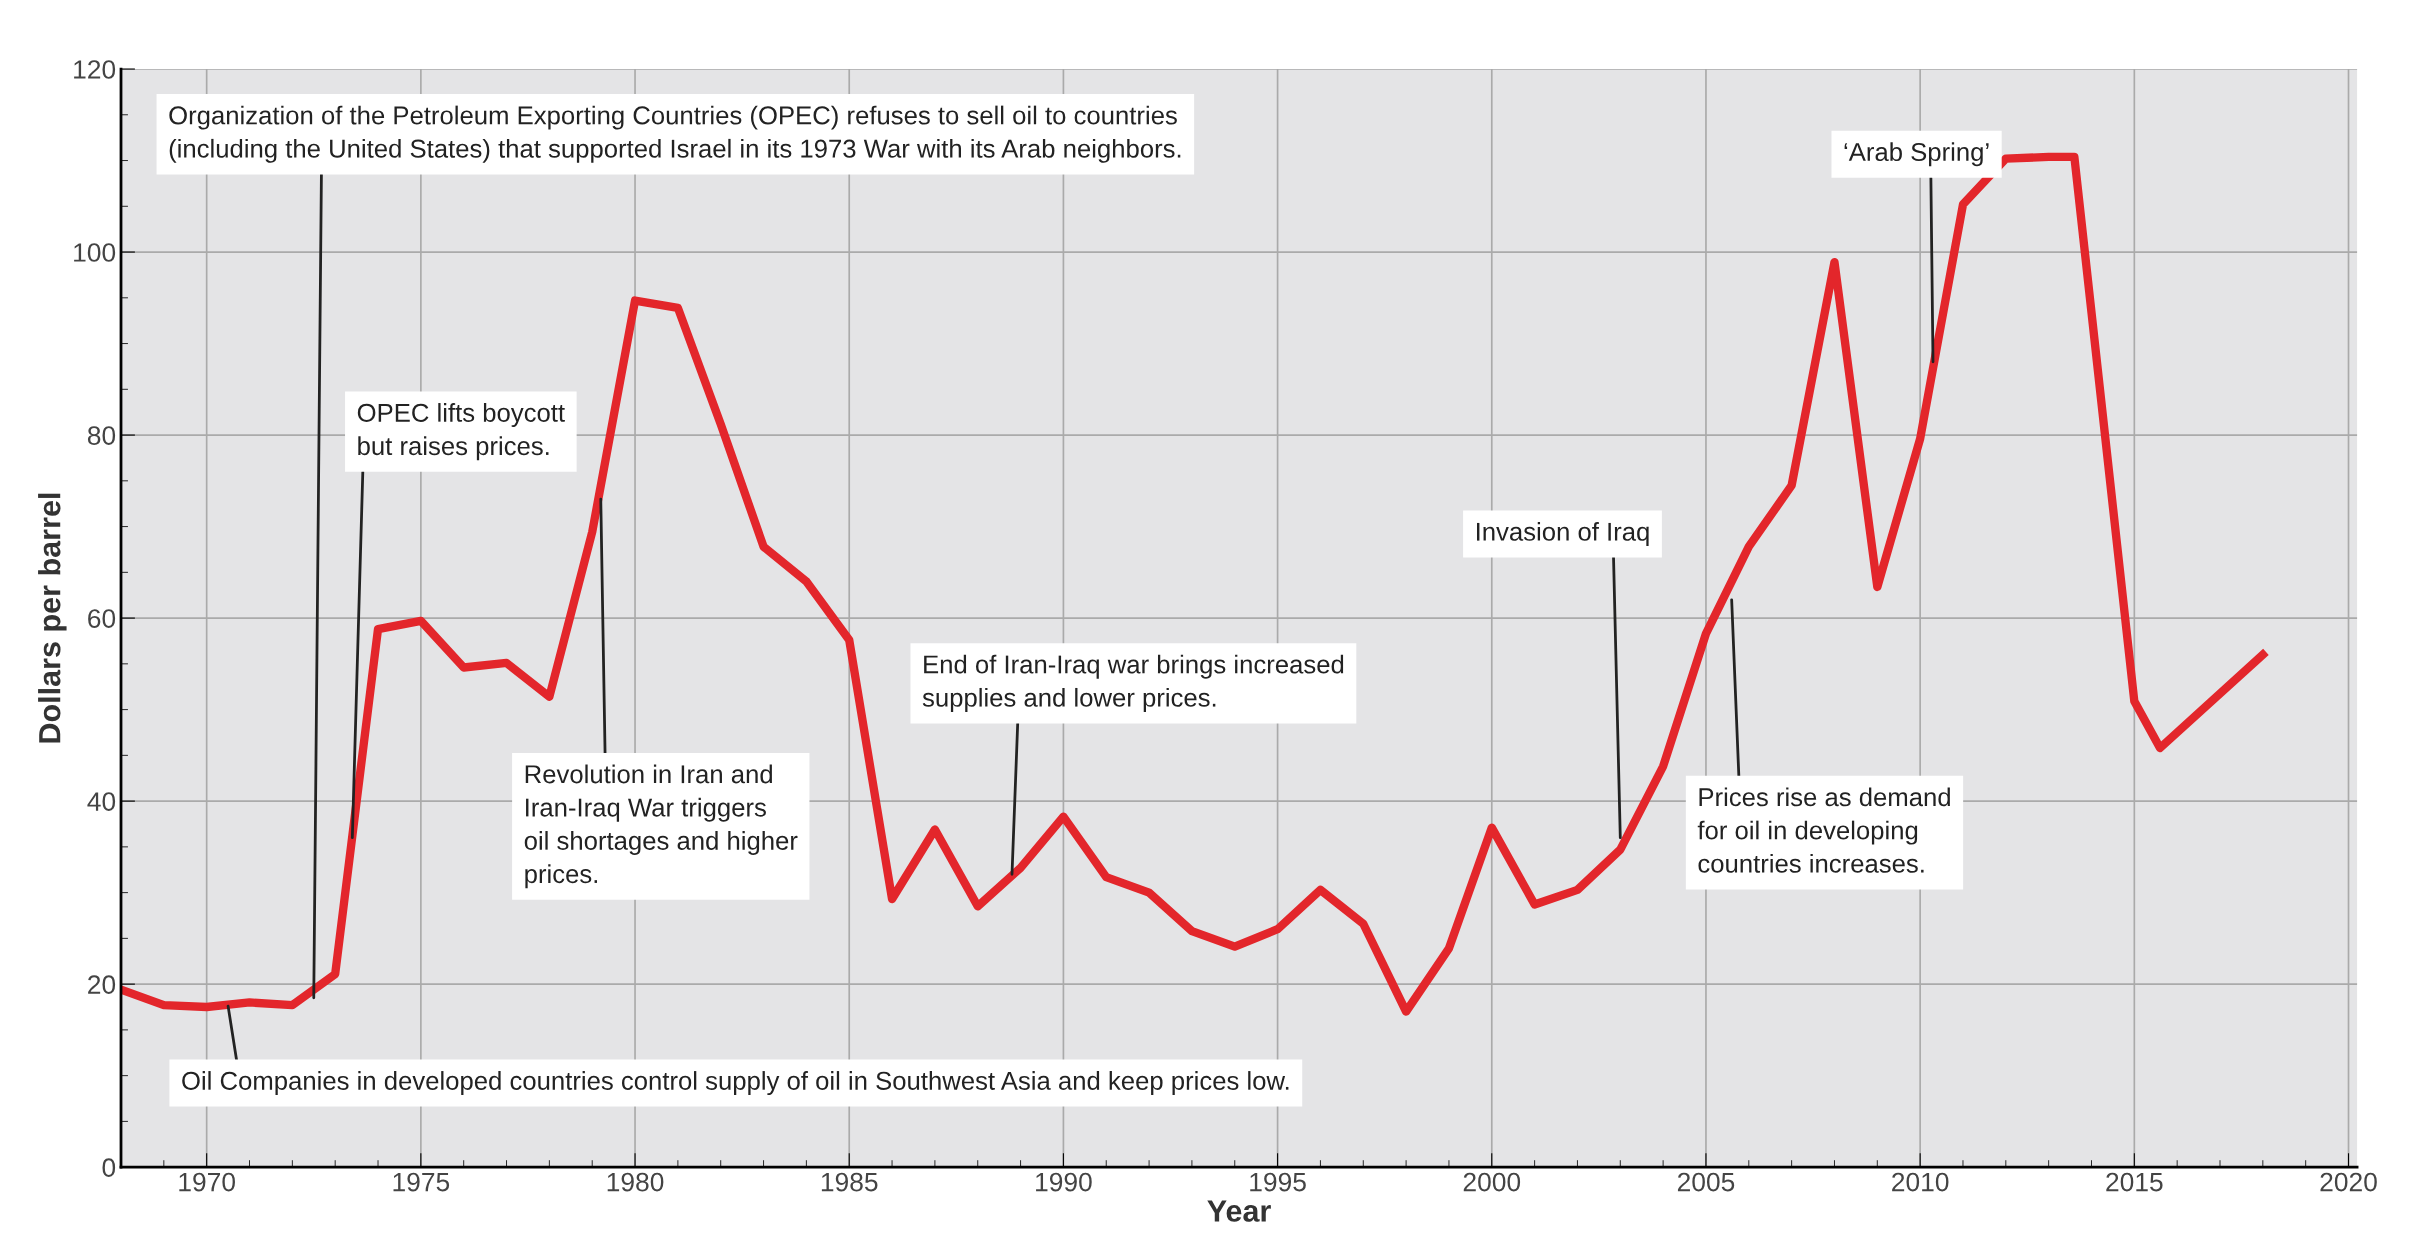 This screenshot has width=2420, height=1255. I want to click on x-tick-label: 1970, so click(207, 1182).